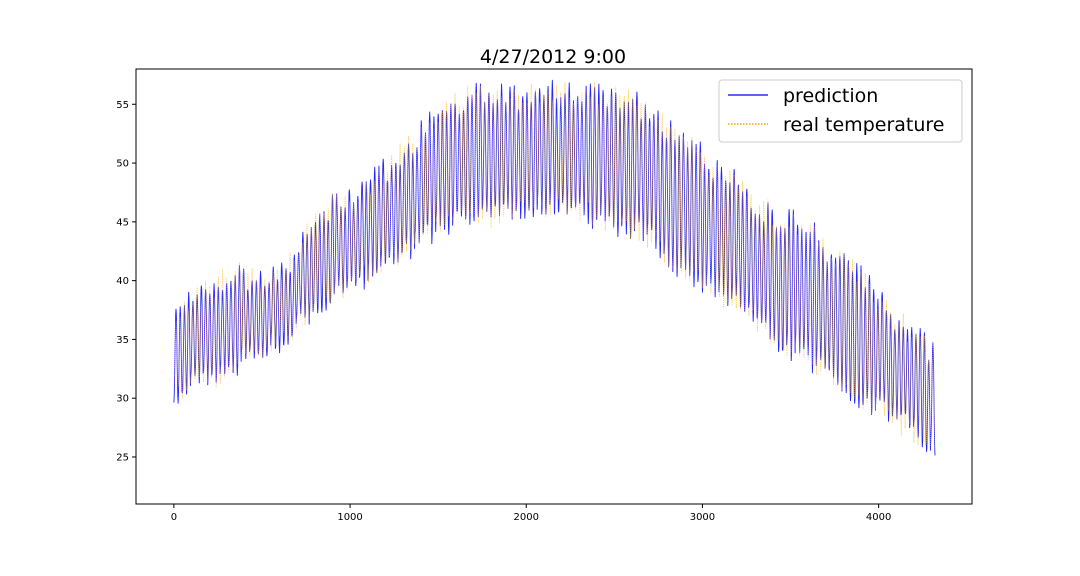  Describe the element at coordinates (122, 340) in the screenshot. I see `y-tick-label: 35` at that location.